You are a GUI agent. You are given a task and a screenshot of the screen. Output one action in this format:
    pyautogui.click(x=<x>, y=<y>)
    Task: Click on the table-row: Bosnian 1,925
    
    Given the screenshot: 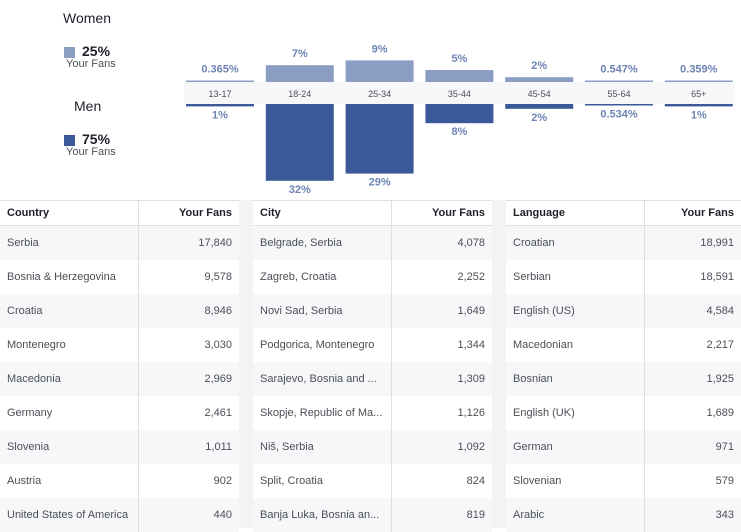 What is the action you would take?
    pyautogui.click(x=623, y=379)
    